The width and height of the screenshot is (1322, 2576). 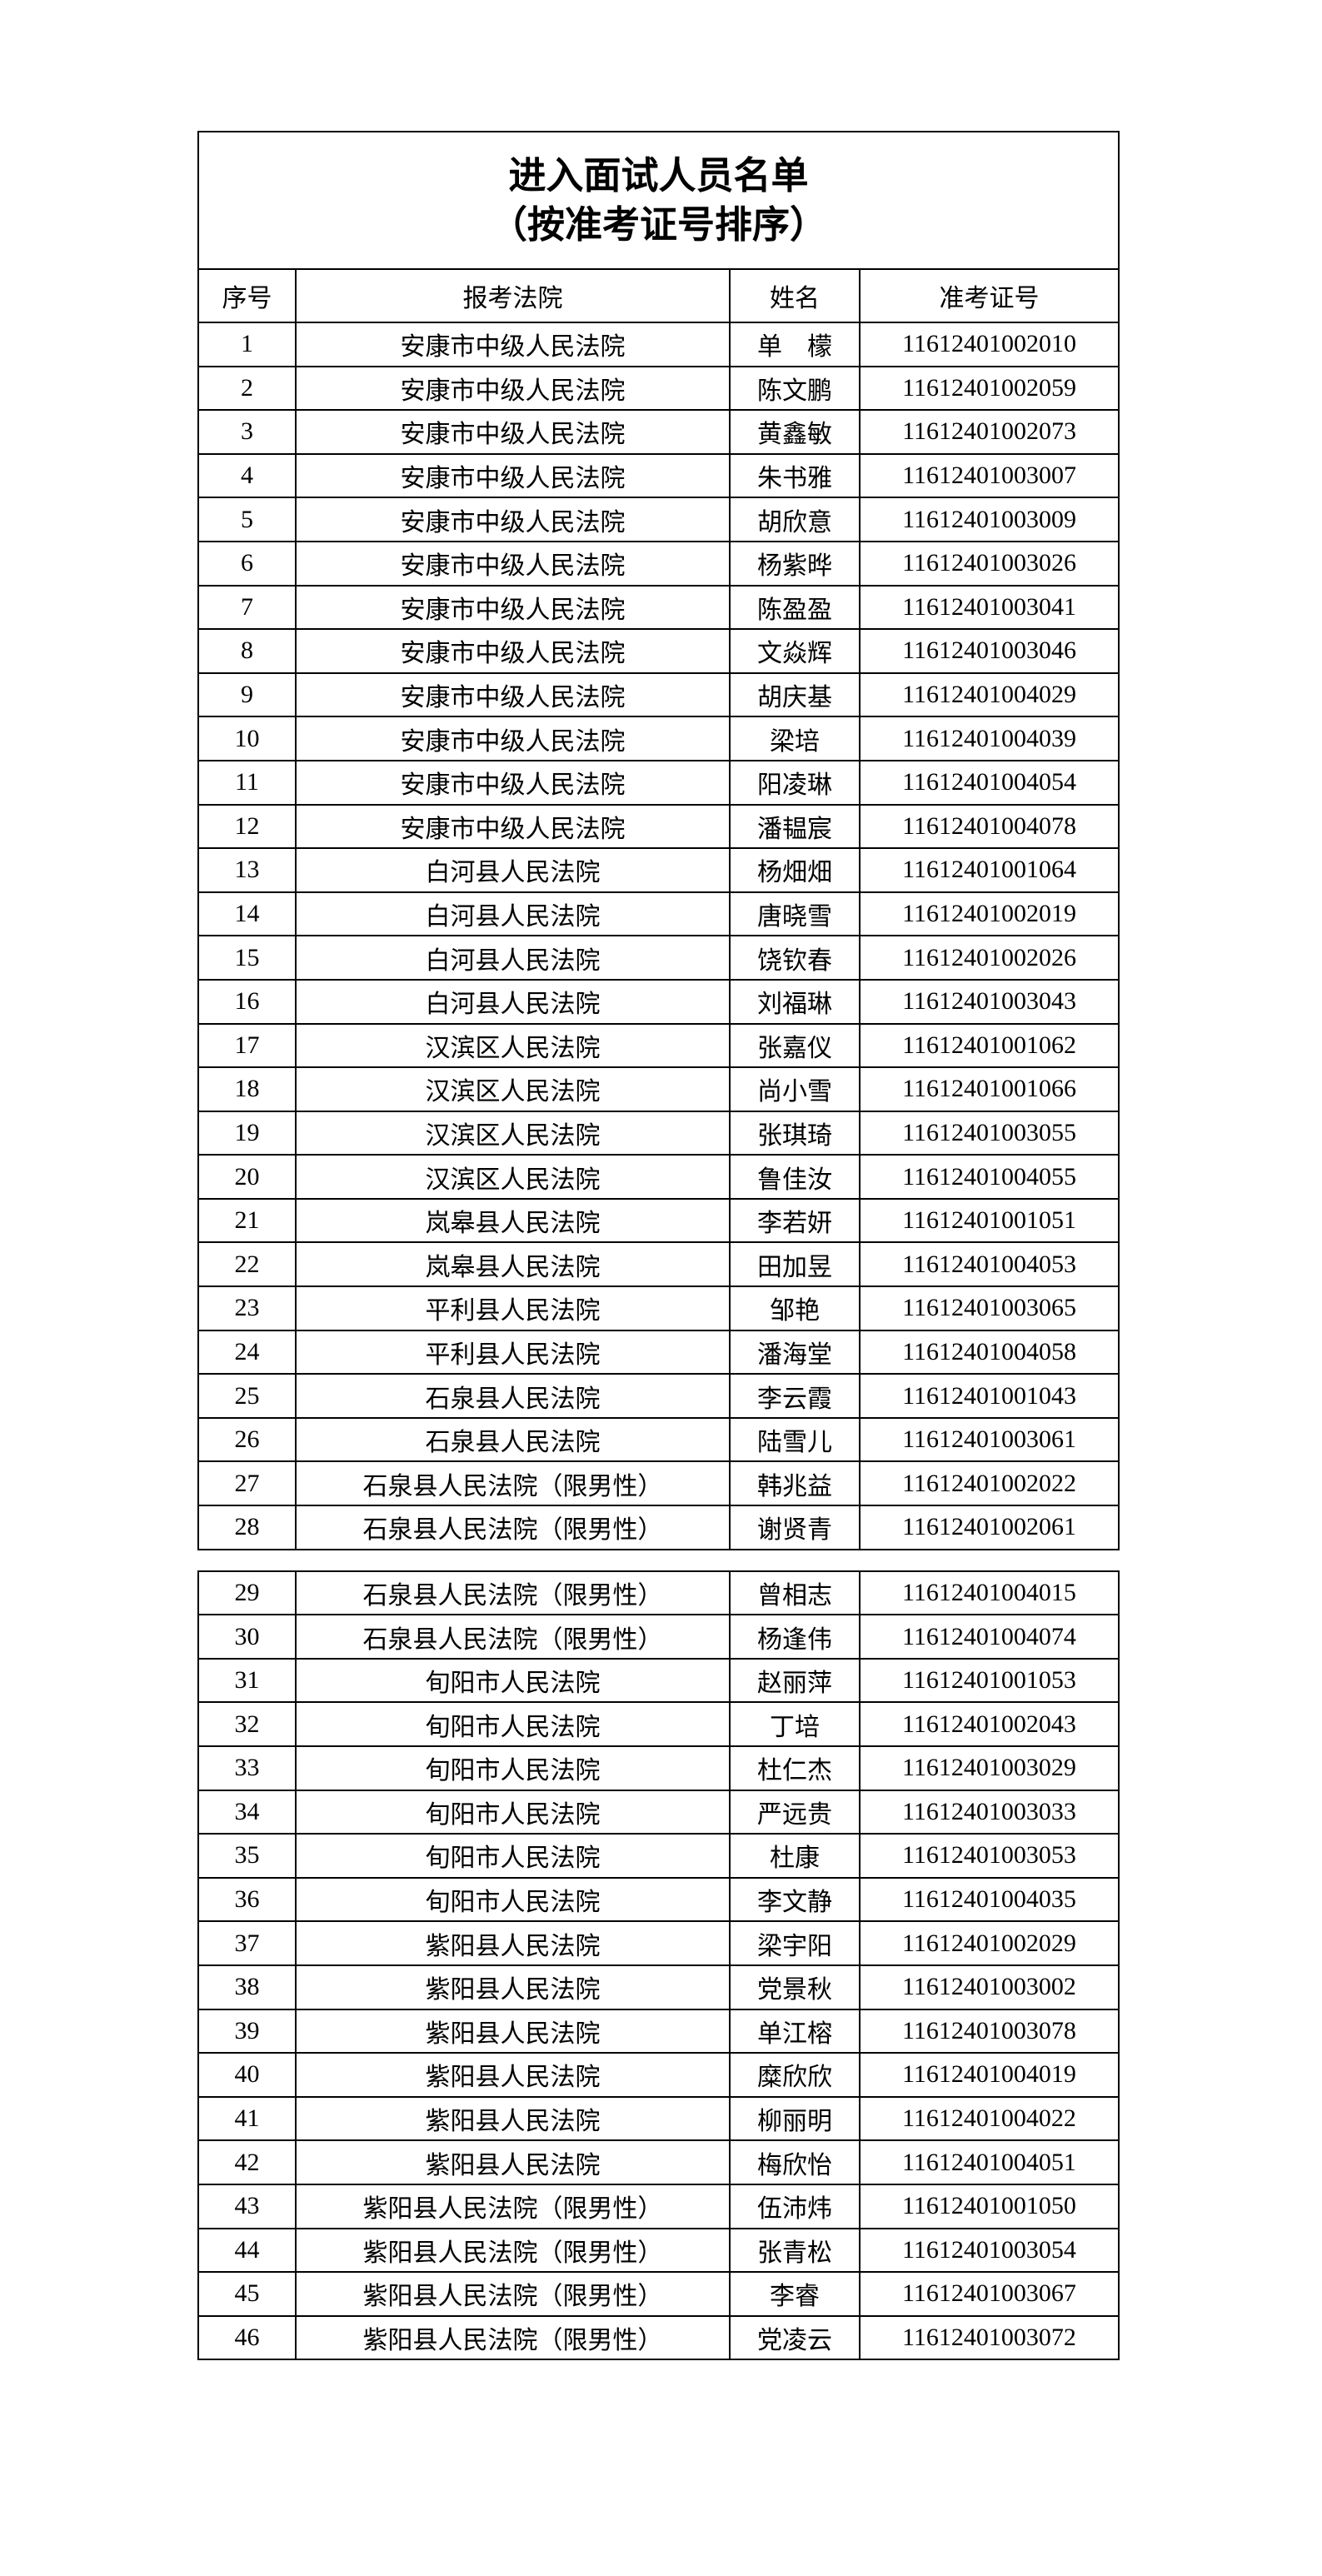 I want to click on serial-cell: 10, so click(x=247, y=738).